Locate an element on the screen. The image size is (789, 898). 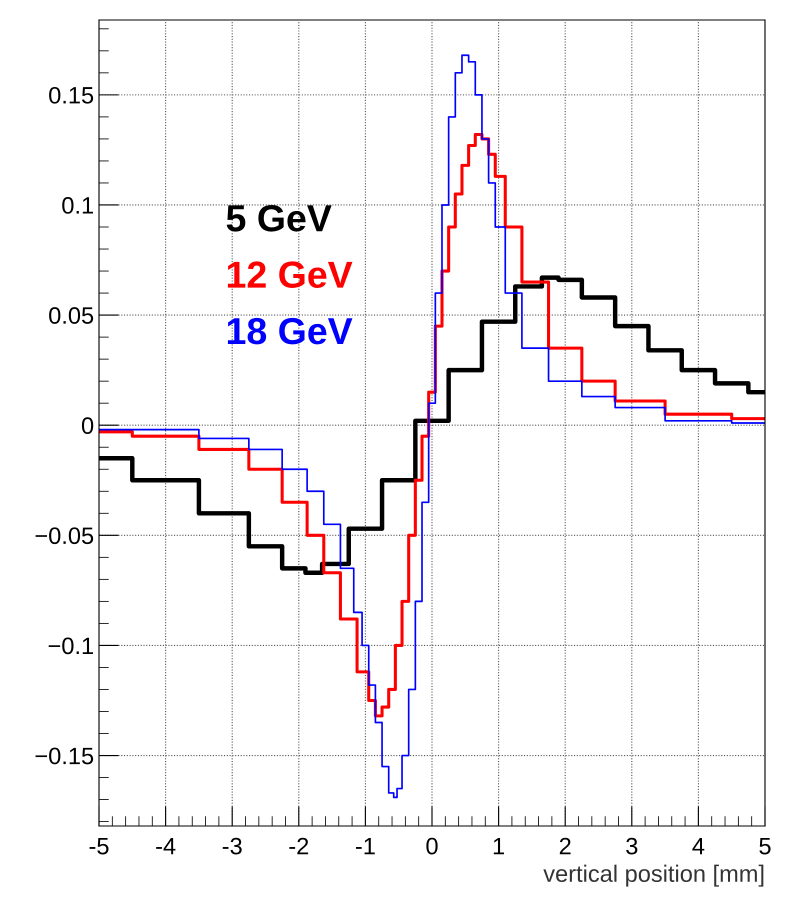
y-tick-label: 0.05 is located at coordinates (71, 315).